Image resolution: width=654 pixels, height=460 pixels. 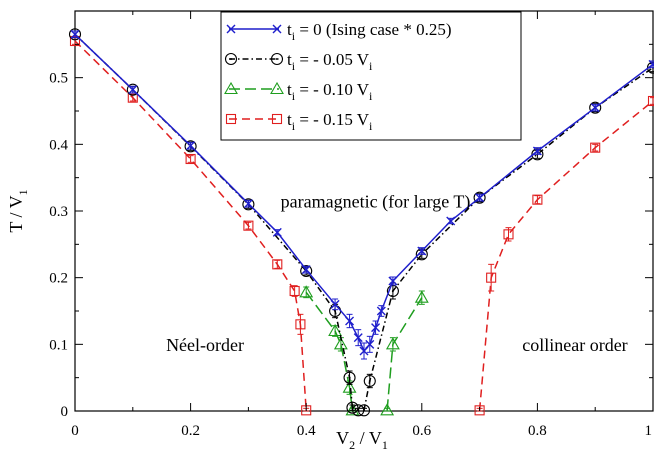 What do you see at coordinates (537, 431) in the screenshot?
I see `x-tick-label: 0.8` at bounding box center [537, 431].